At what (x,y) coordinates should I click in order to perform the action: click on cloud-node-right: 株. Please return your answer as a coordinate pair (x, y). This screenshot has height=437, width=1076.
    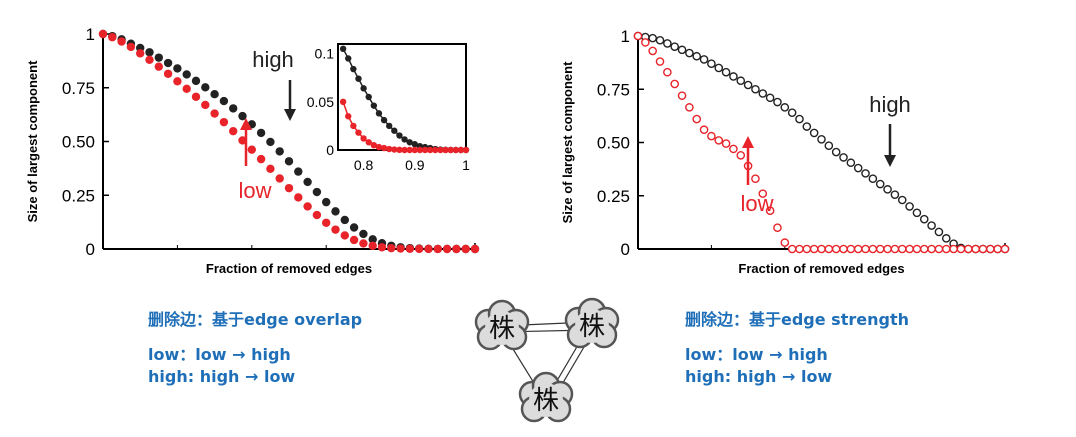
    Looking at the image, I should click on (592, 323).